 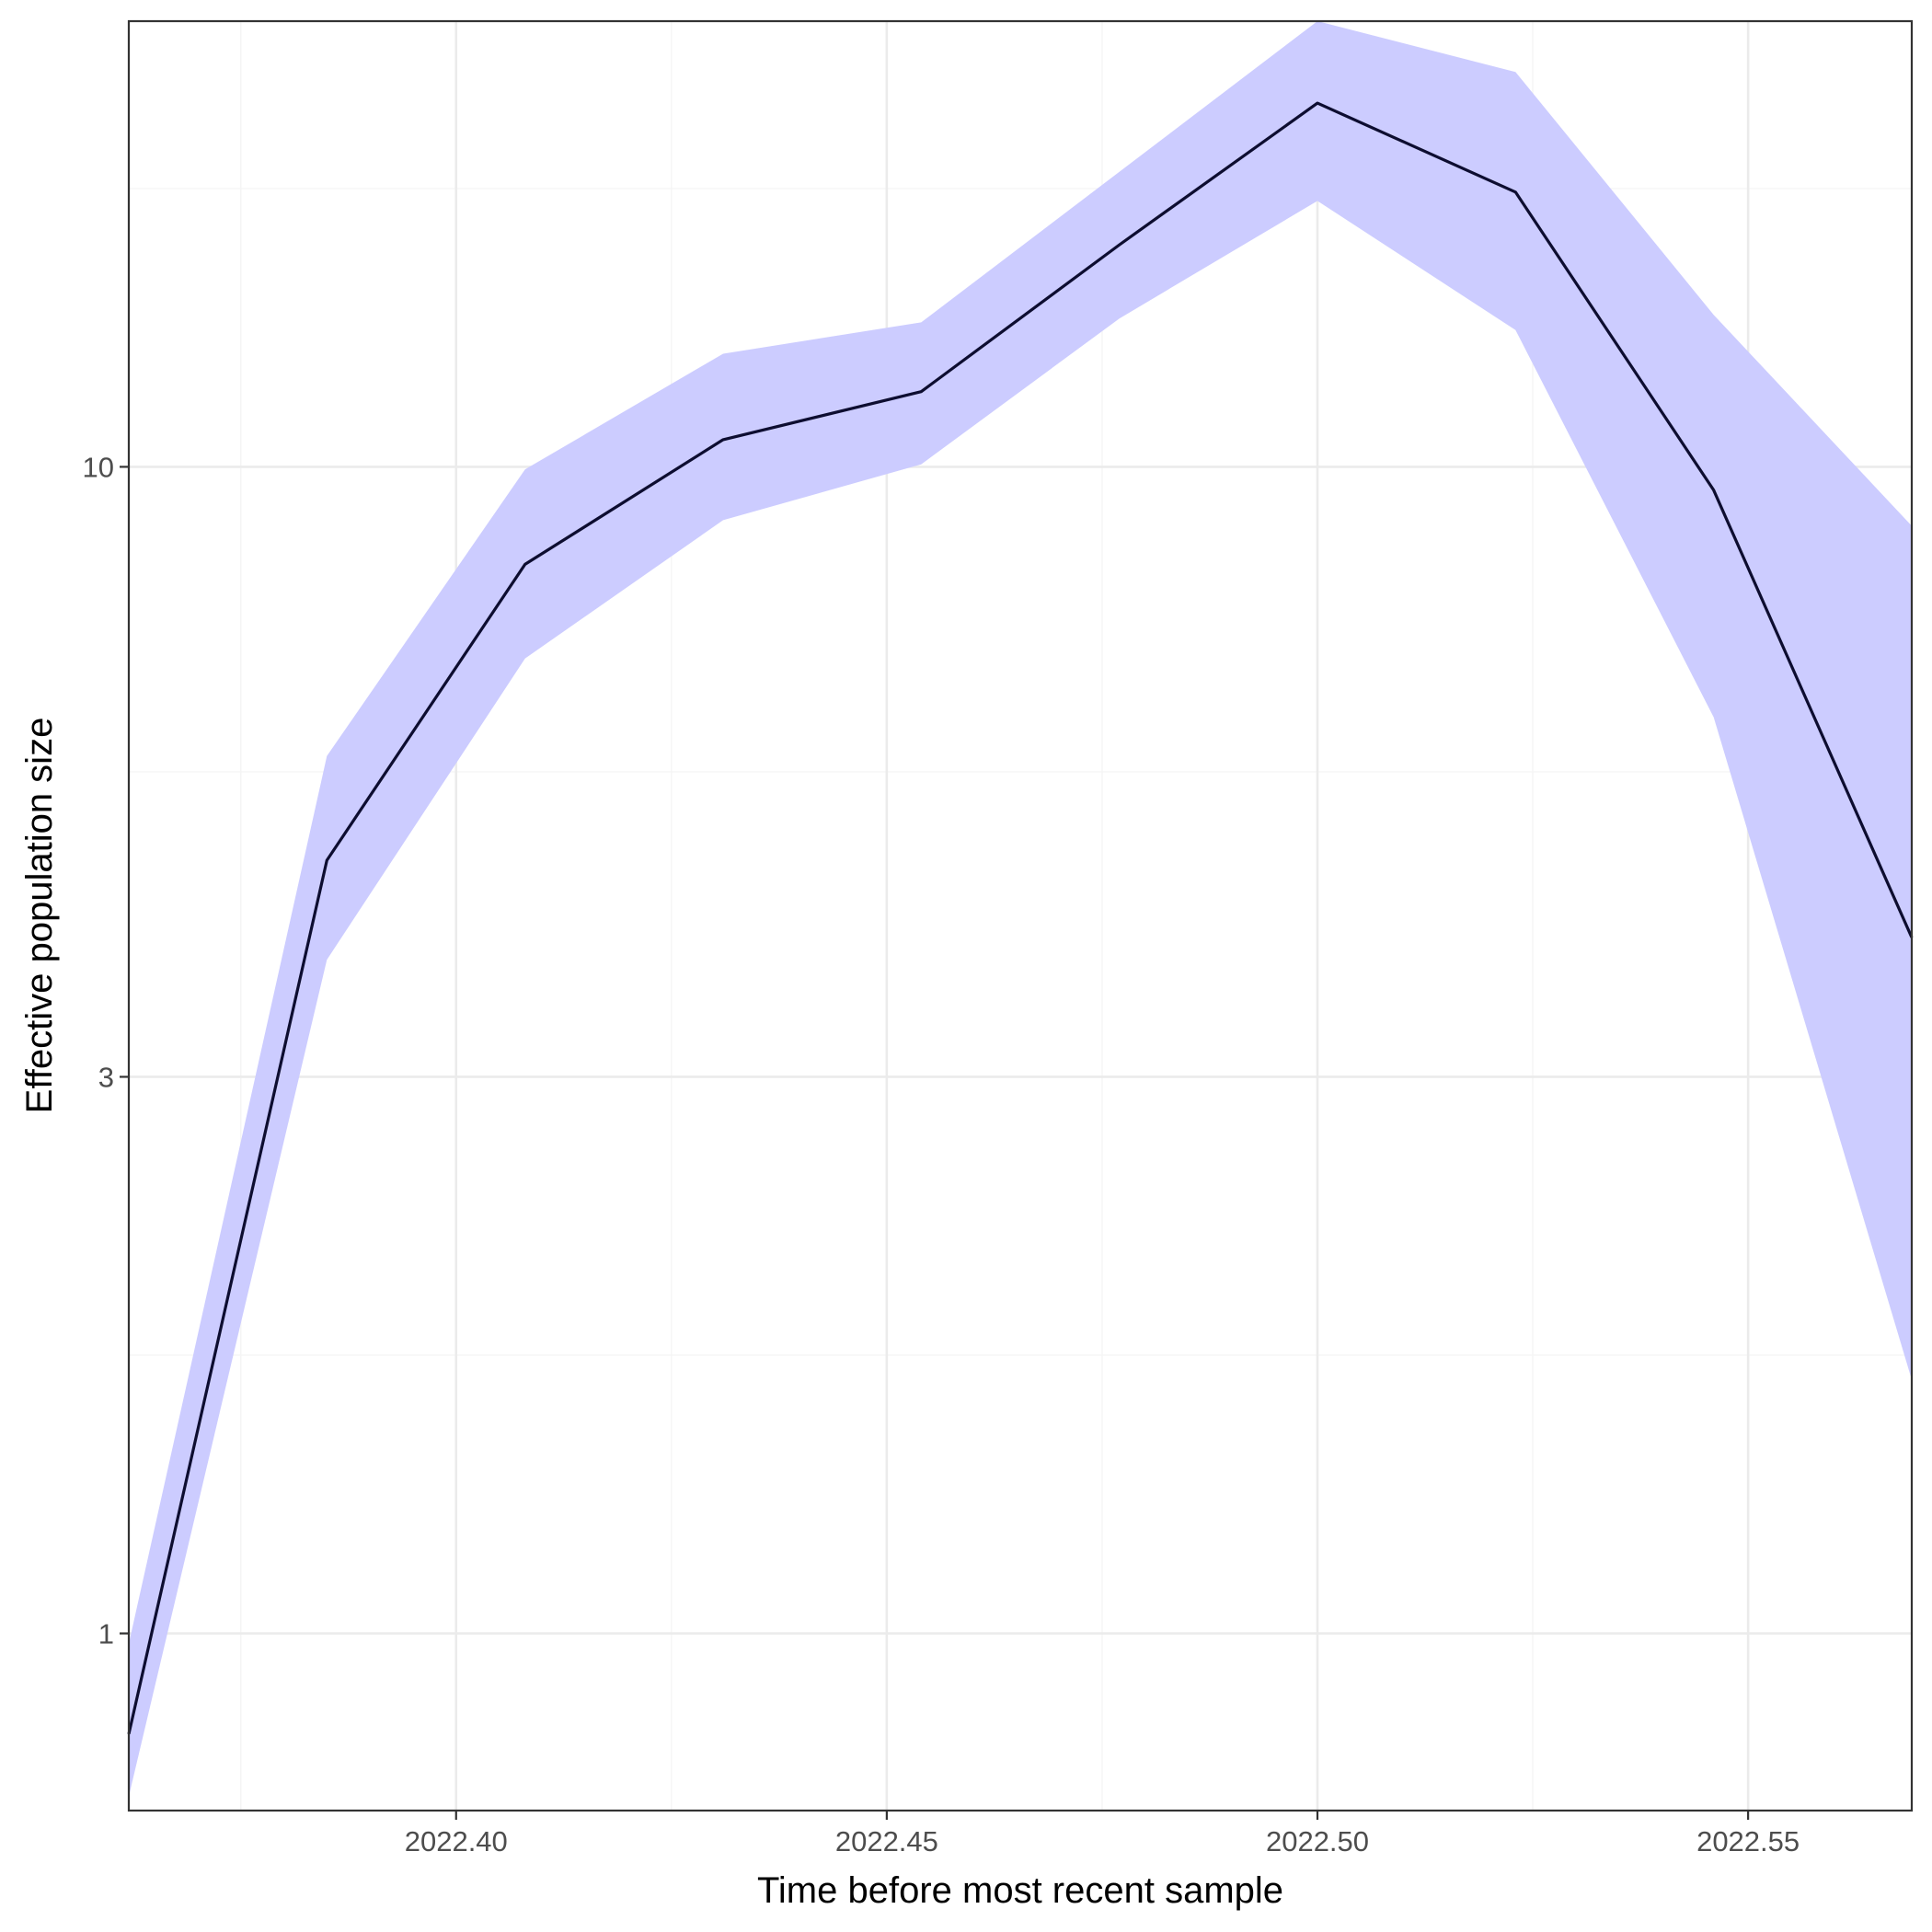 What do you see at coordinates (1748, 1841) in the screenshot?
I see `x-tick-label: 2022.55` at bounding box center [1748, 1841].